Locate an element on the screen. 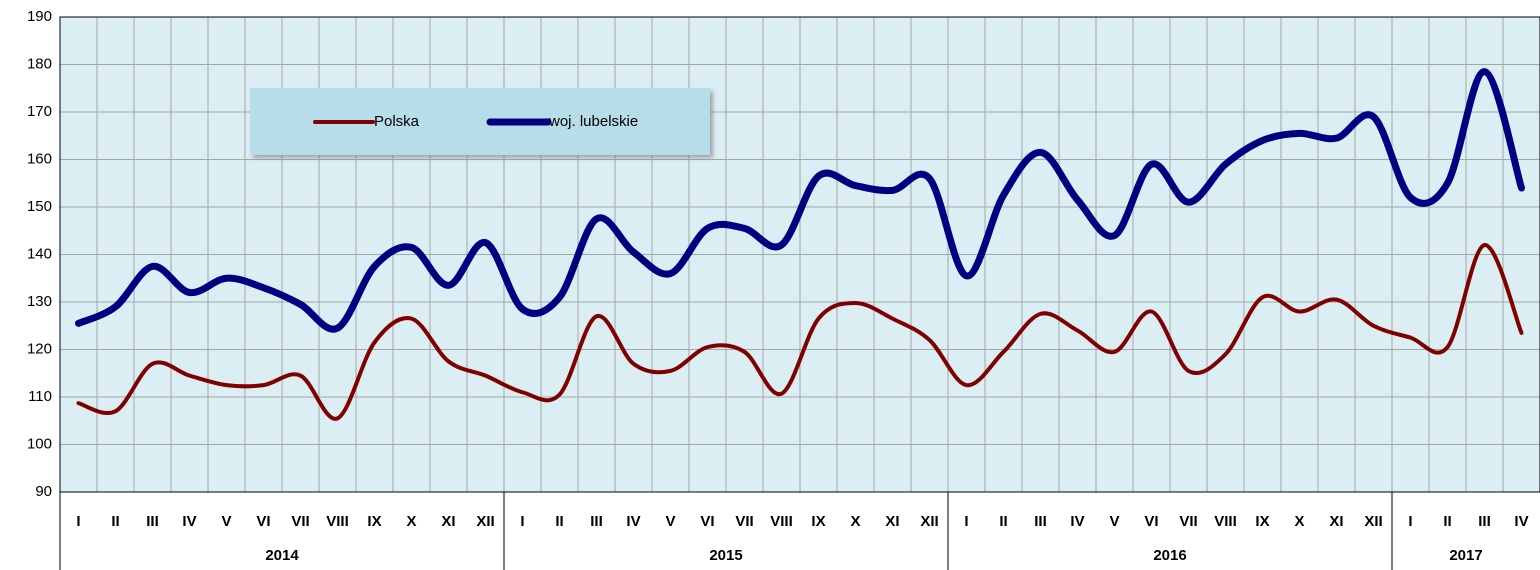 This screenshot has width=1540, height=570. group-label: 2014 is located at coordinates (282, 555).